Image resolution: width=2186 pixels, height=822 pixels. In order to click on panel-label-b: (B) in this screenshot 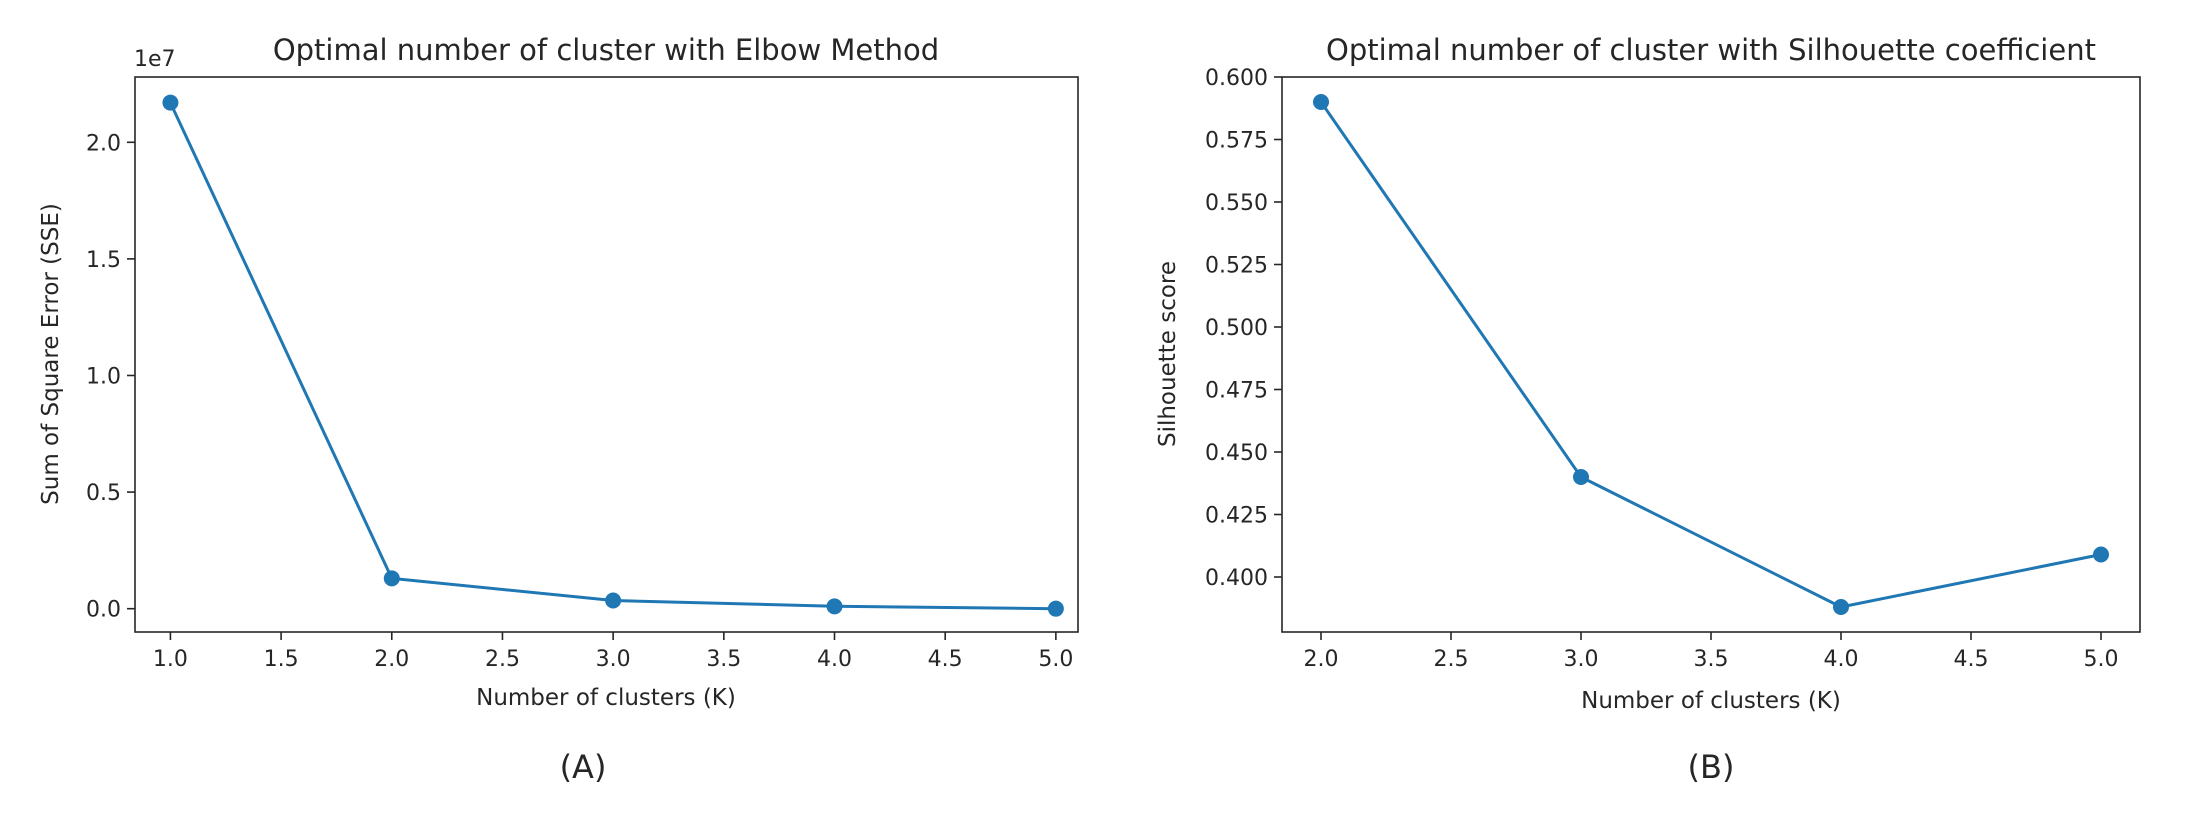, I will do `click(1711, 767)`.